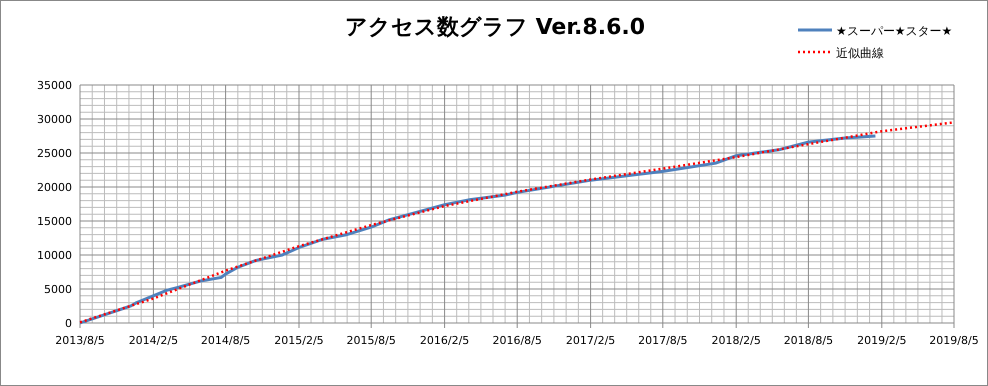  I want to click on x-tick-label: 2018/8/5, so click(809, 340).